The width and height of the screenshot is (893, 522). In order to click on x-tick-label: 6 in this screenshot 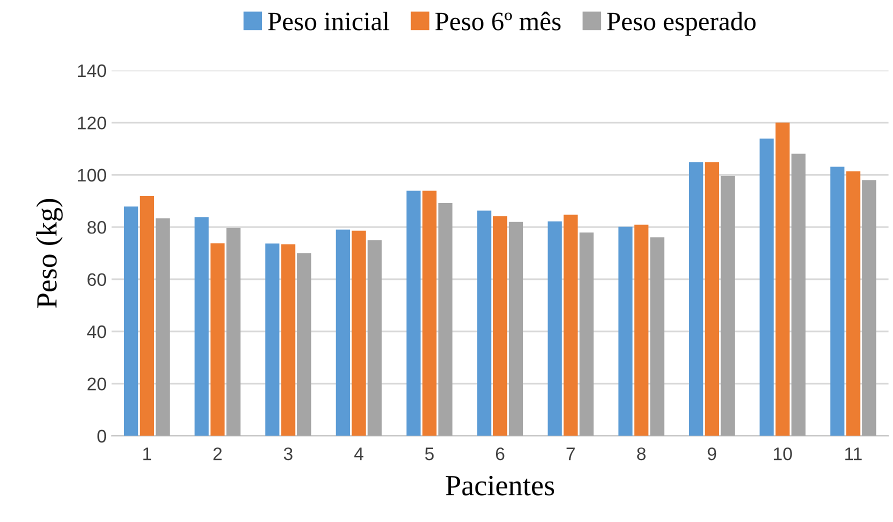, I will do `click(500, 453)`.